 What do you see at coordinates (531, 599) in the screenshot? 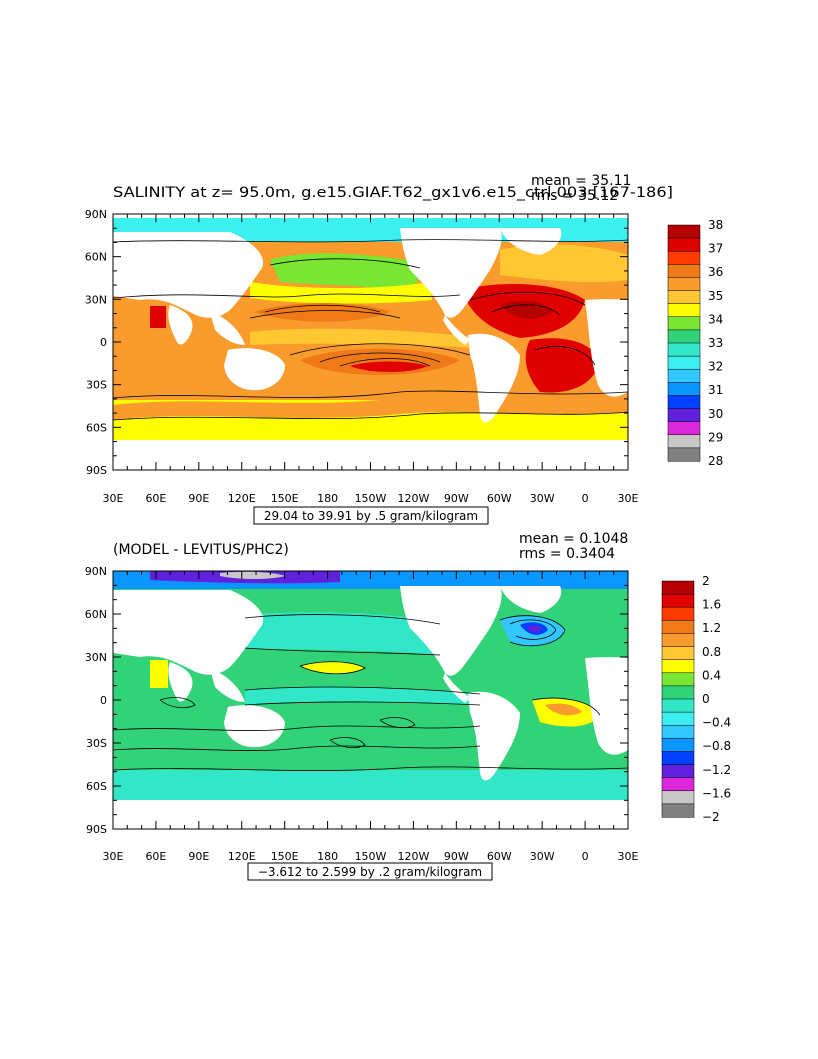
I see `bottom-land-greenland` at bounding box center [531, 599].